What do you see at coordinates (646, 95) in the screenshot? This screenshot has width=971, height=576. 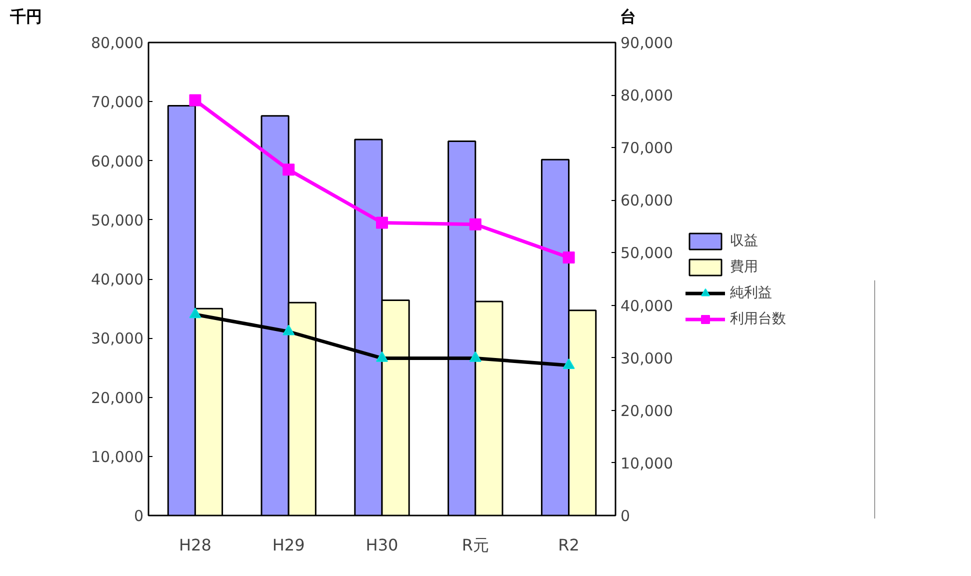 I see `y2-tick-label: 80,000` at bounding box center [646, 95].